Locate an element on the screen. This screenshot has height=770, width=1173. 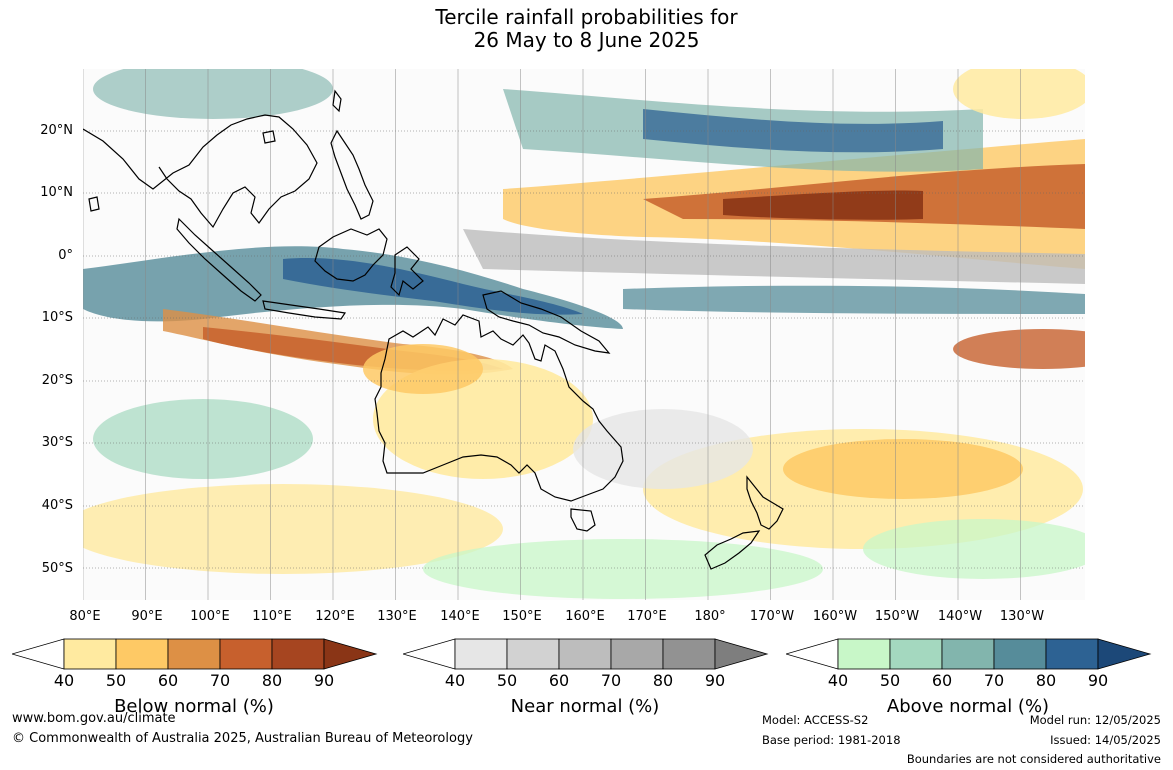
tasmania-coast is located at coordinates (583, 520).